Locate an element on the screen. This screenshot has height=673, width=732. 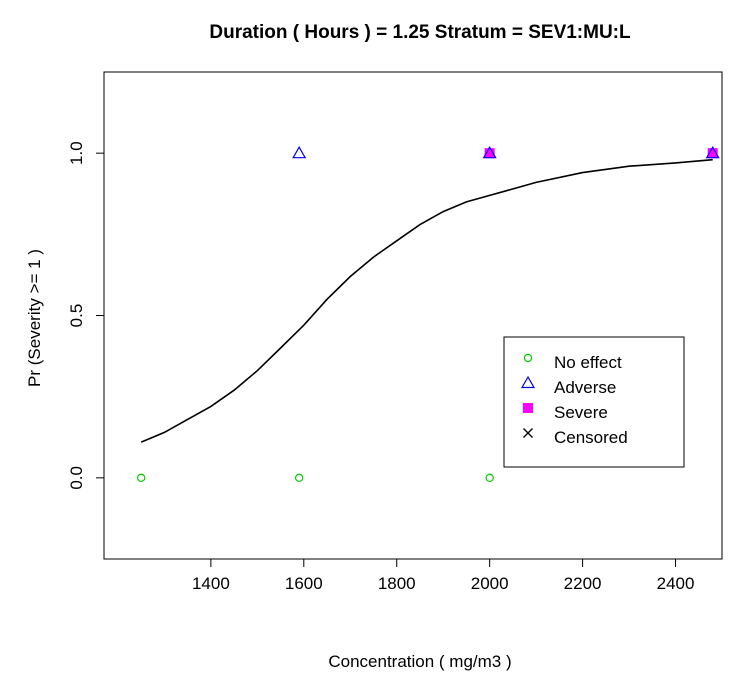
y-axis-label: Pr (Severity >= 1 ) is located at coordinates (34, 318).